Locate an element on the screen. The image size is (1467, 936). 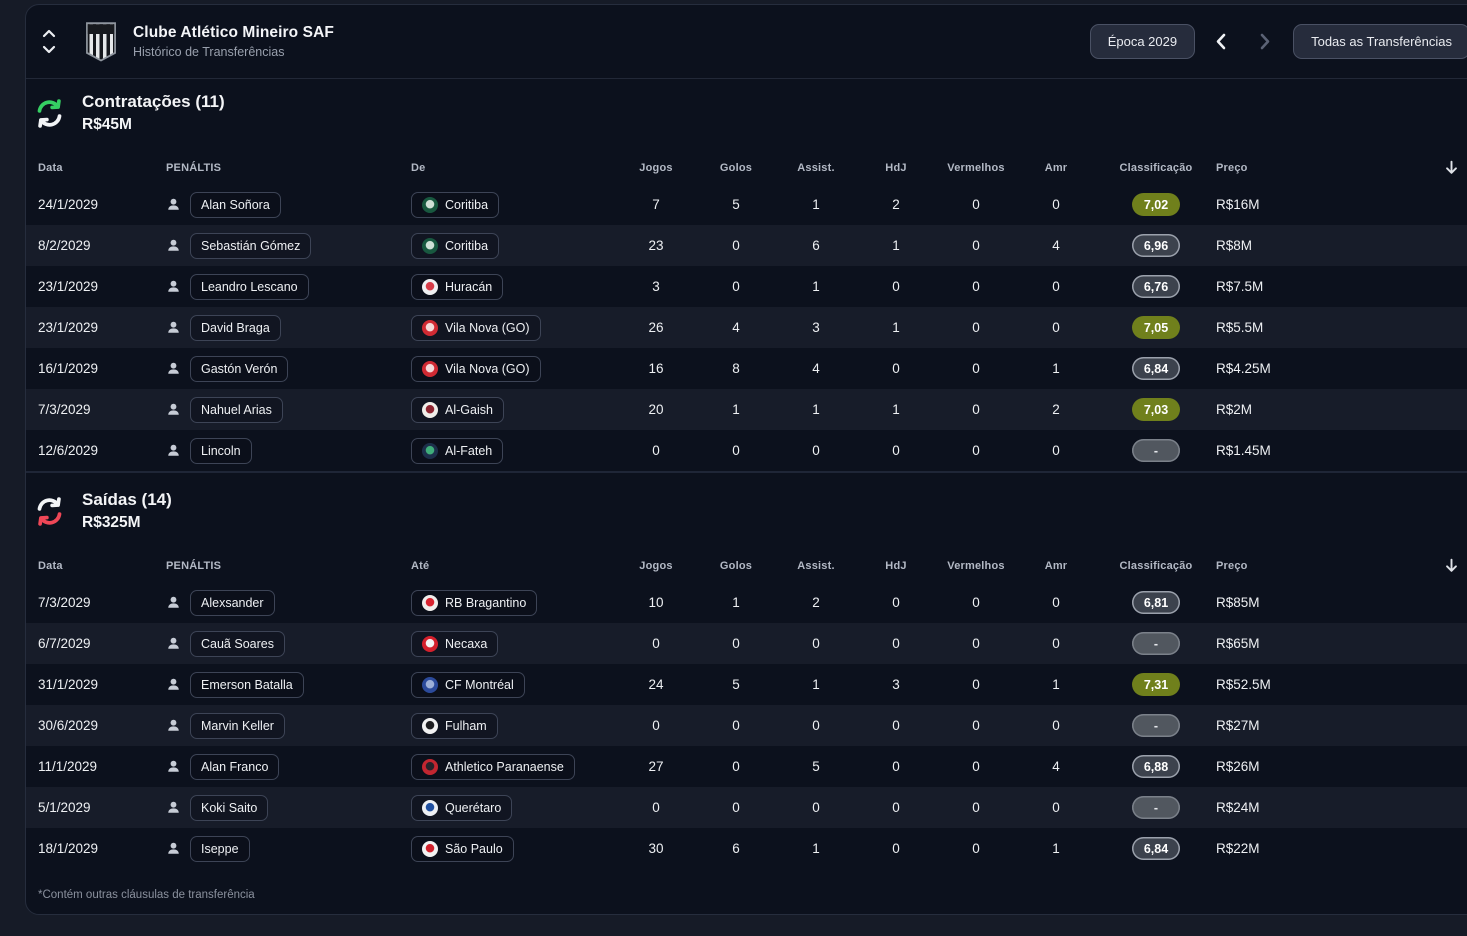
screen-title: Histórico de Transferências is located at coordinates (209, 52).